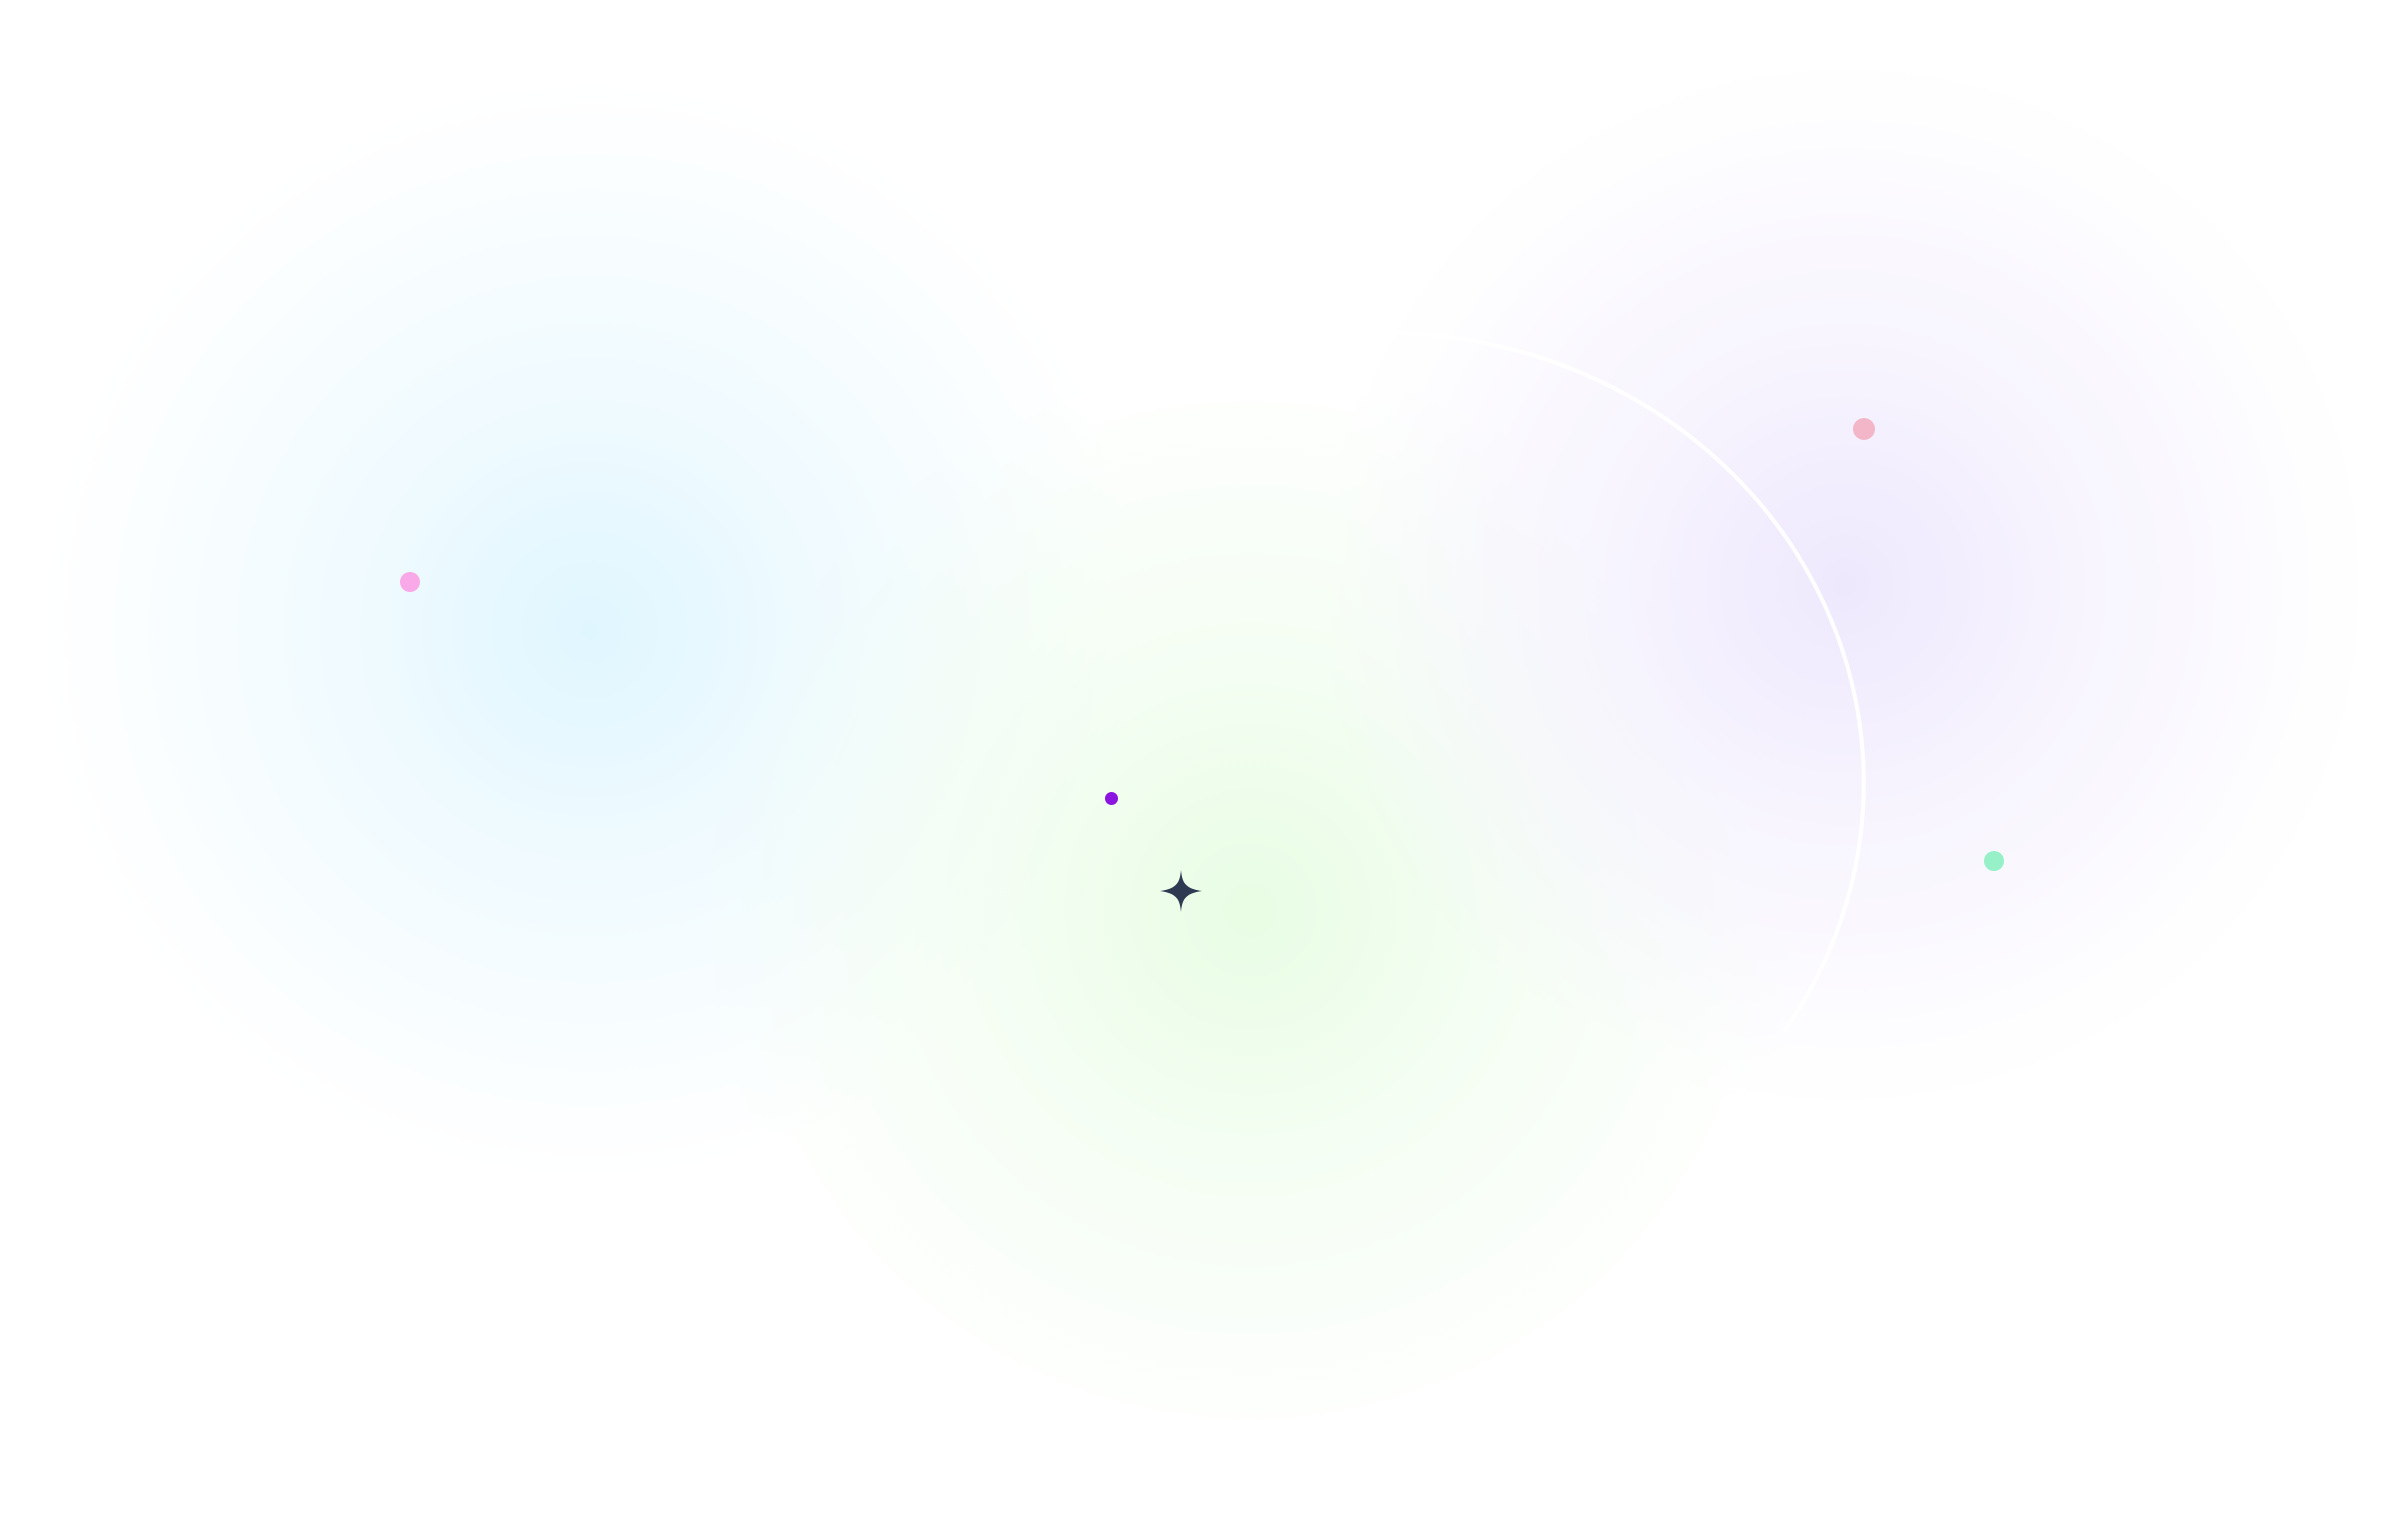 The width and height of the screenshot is (2385, 1513). Describe the element at coordinates (1111, 798) in the screenshot. I see `purple-dot` at that location.